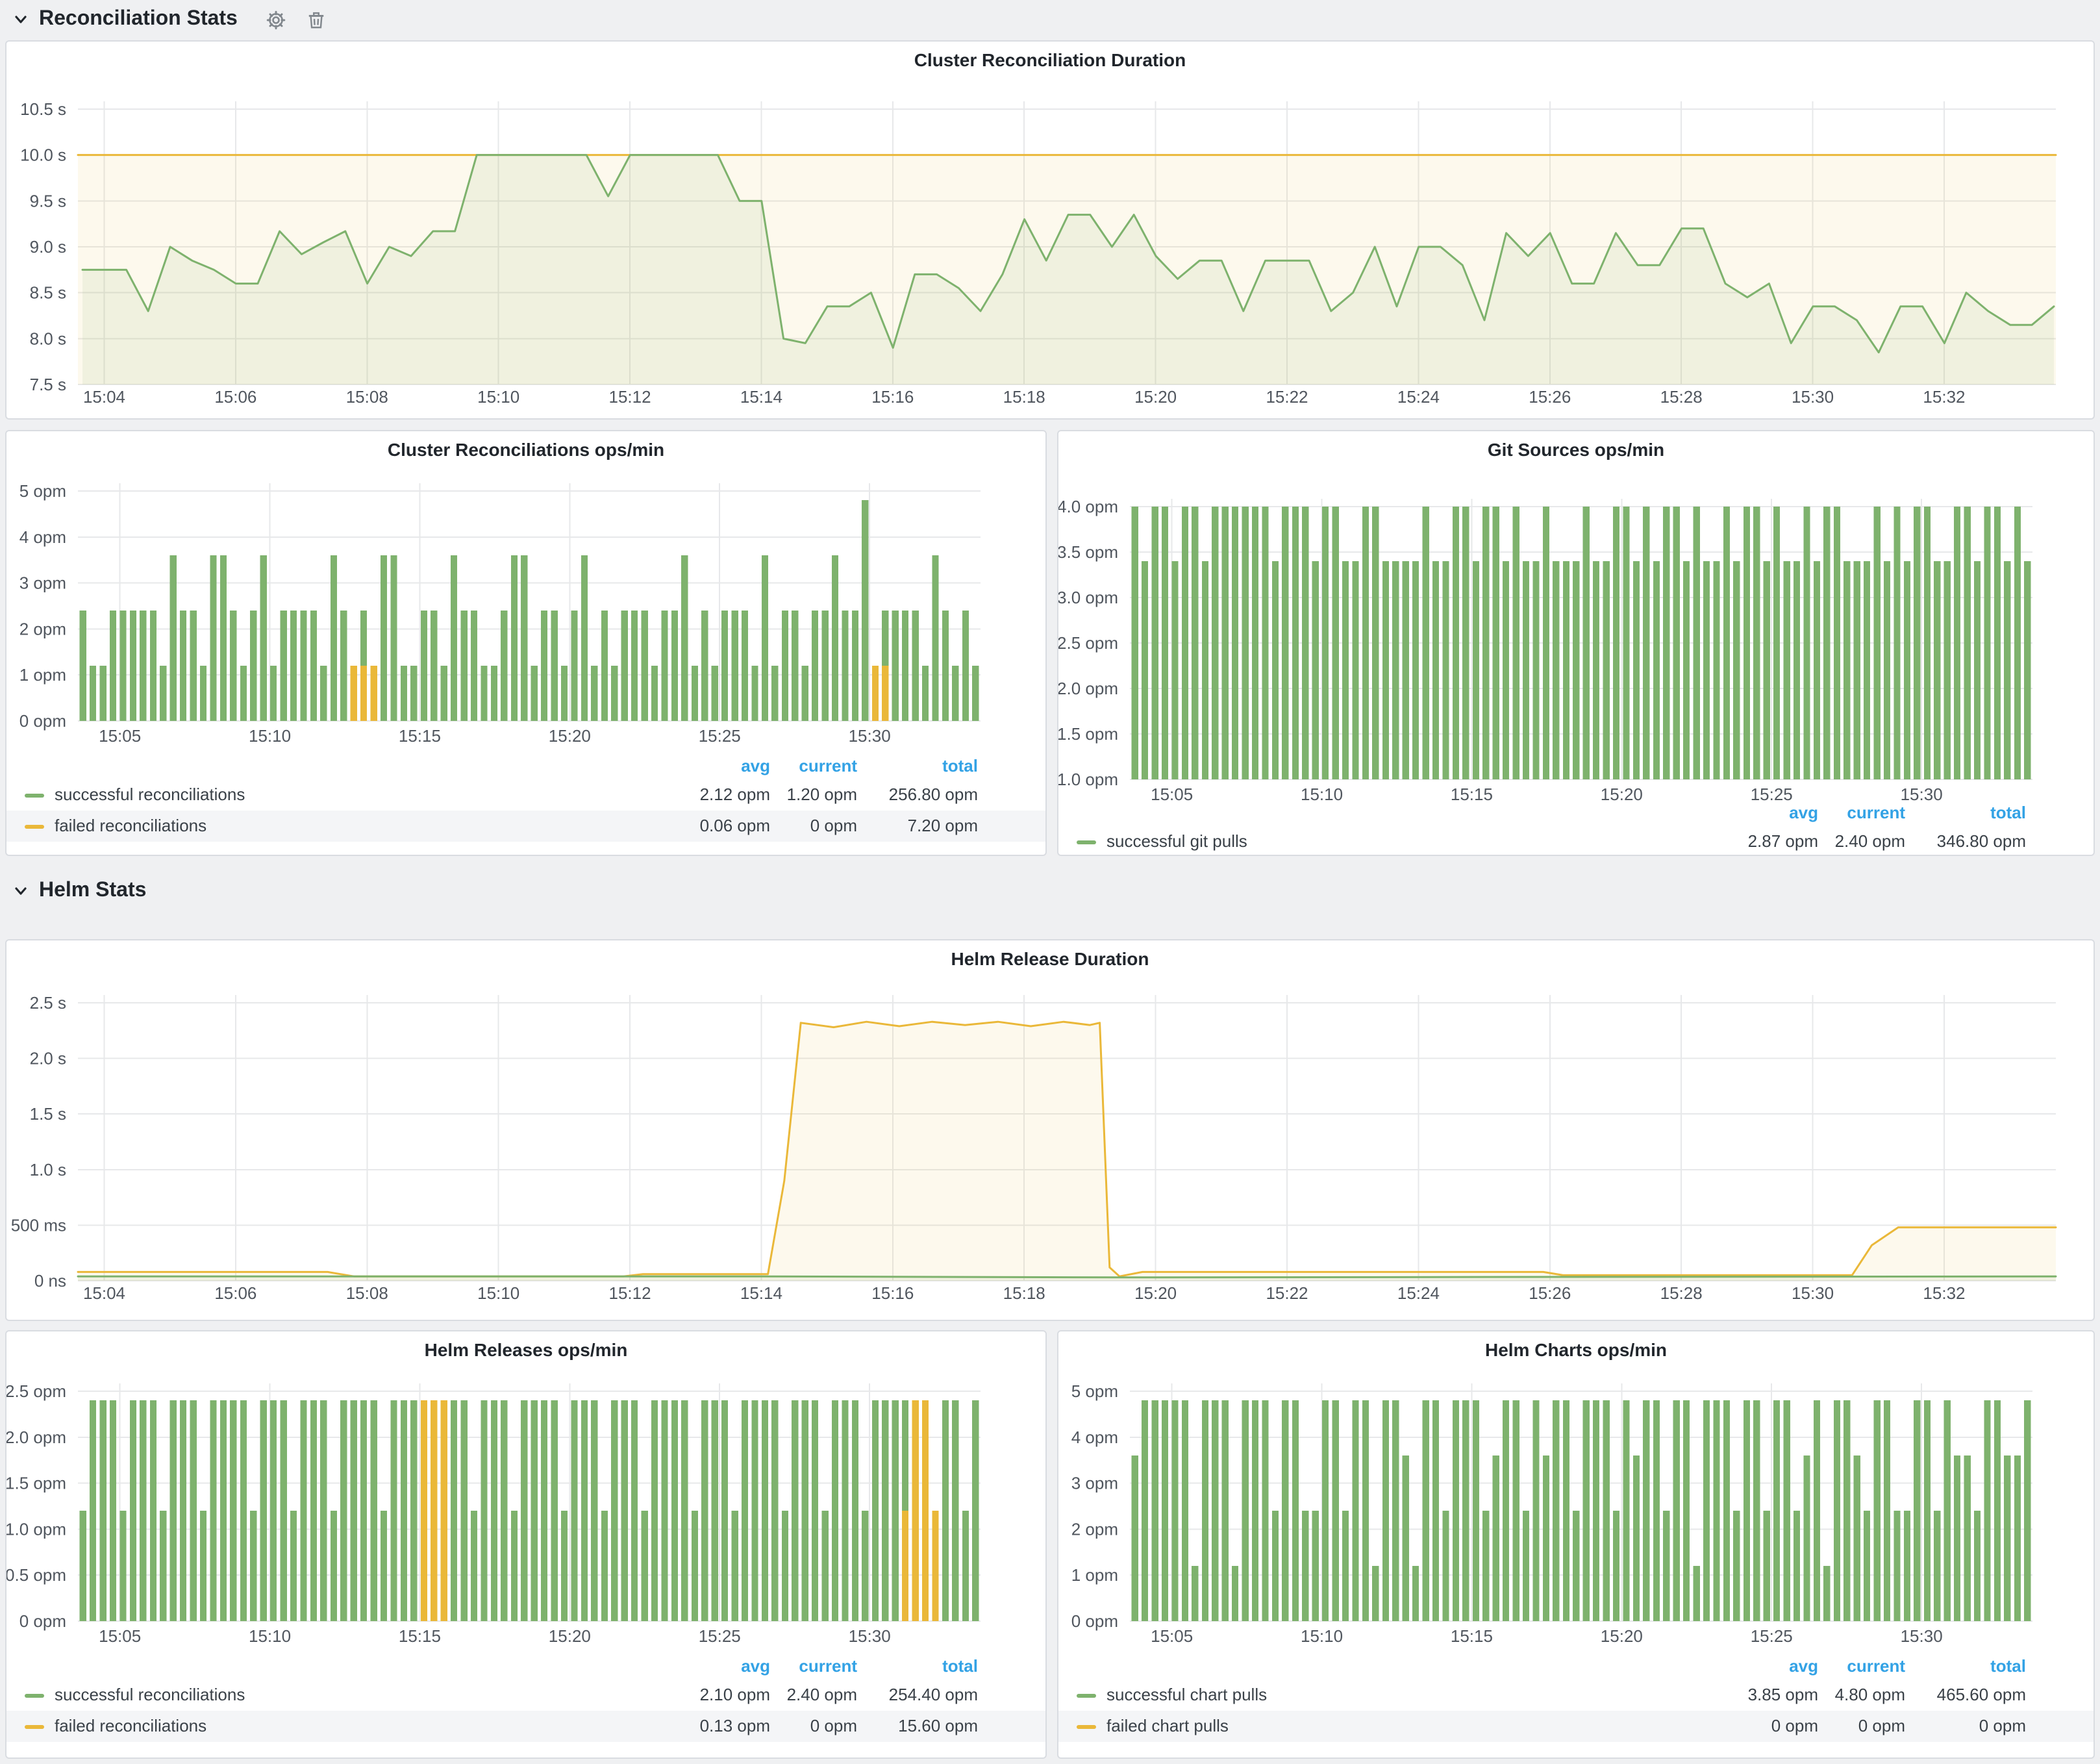  I want to click on trash-icon, so click(316, 20).